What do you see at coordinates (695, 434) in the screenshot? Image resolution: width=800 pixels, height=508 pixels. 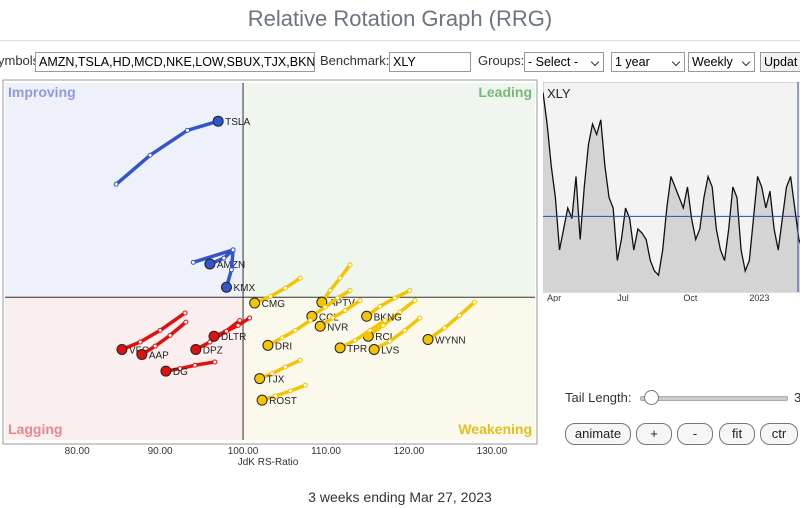 I see `minus-button: -` at bounding box center [695, 434].